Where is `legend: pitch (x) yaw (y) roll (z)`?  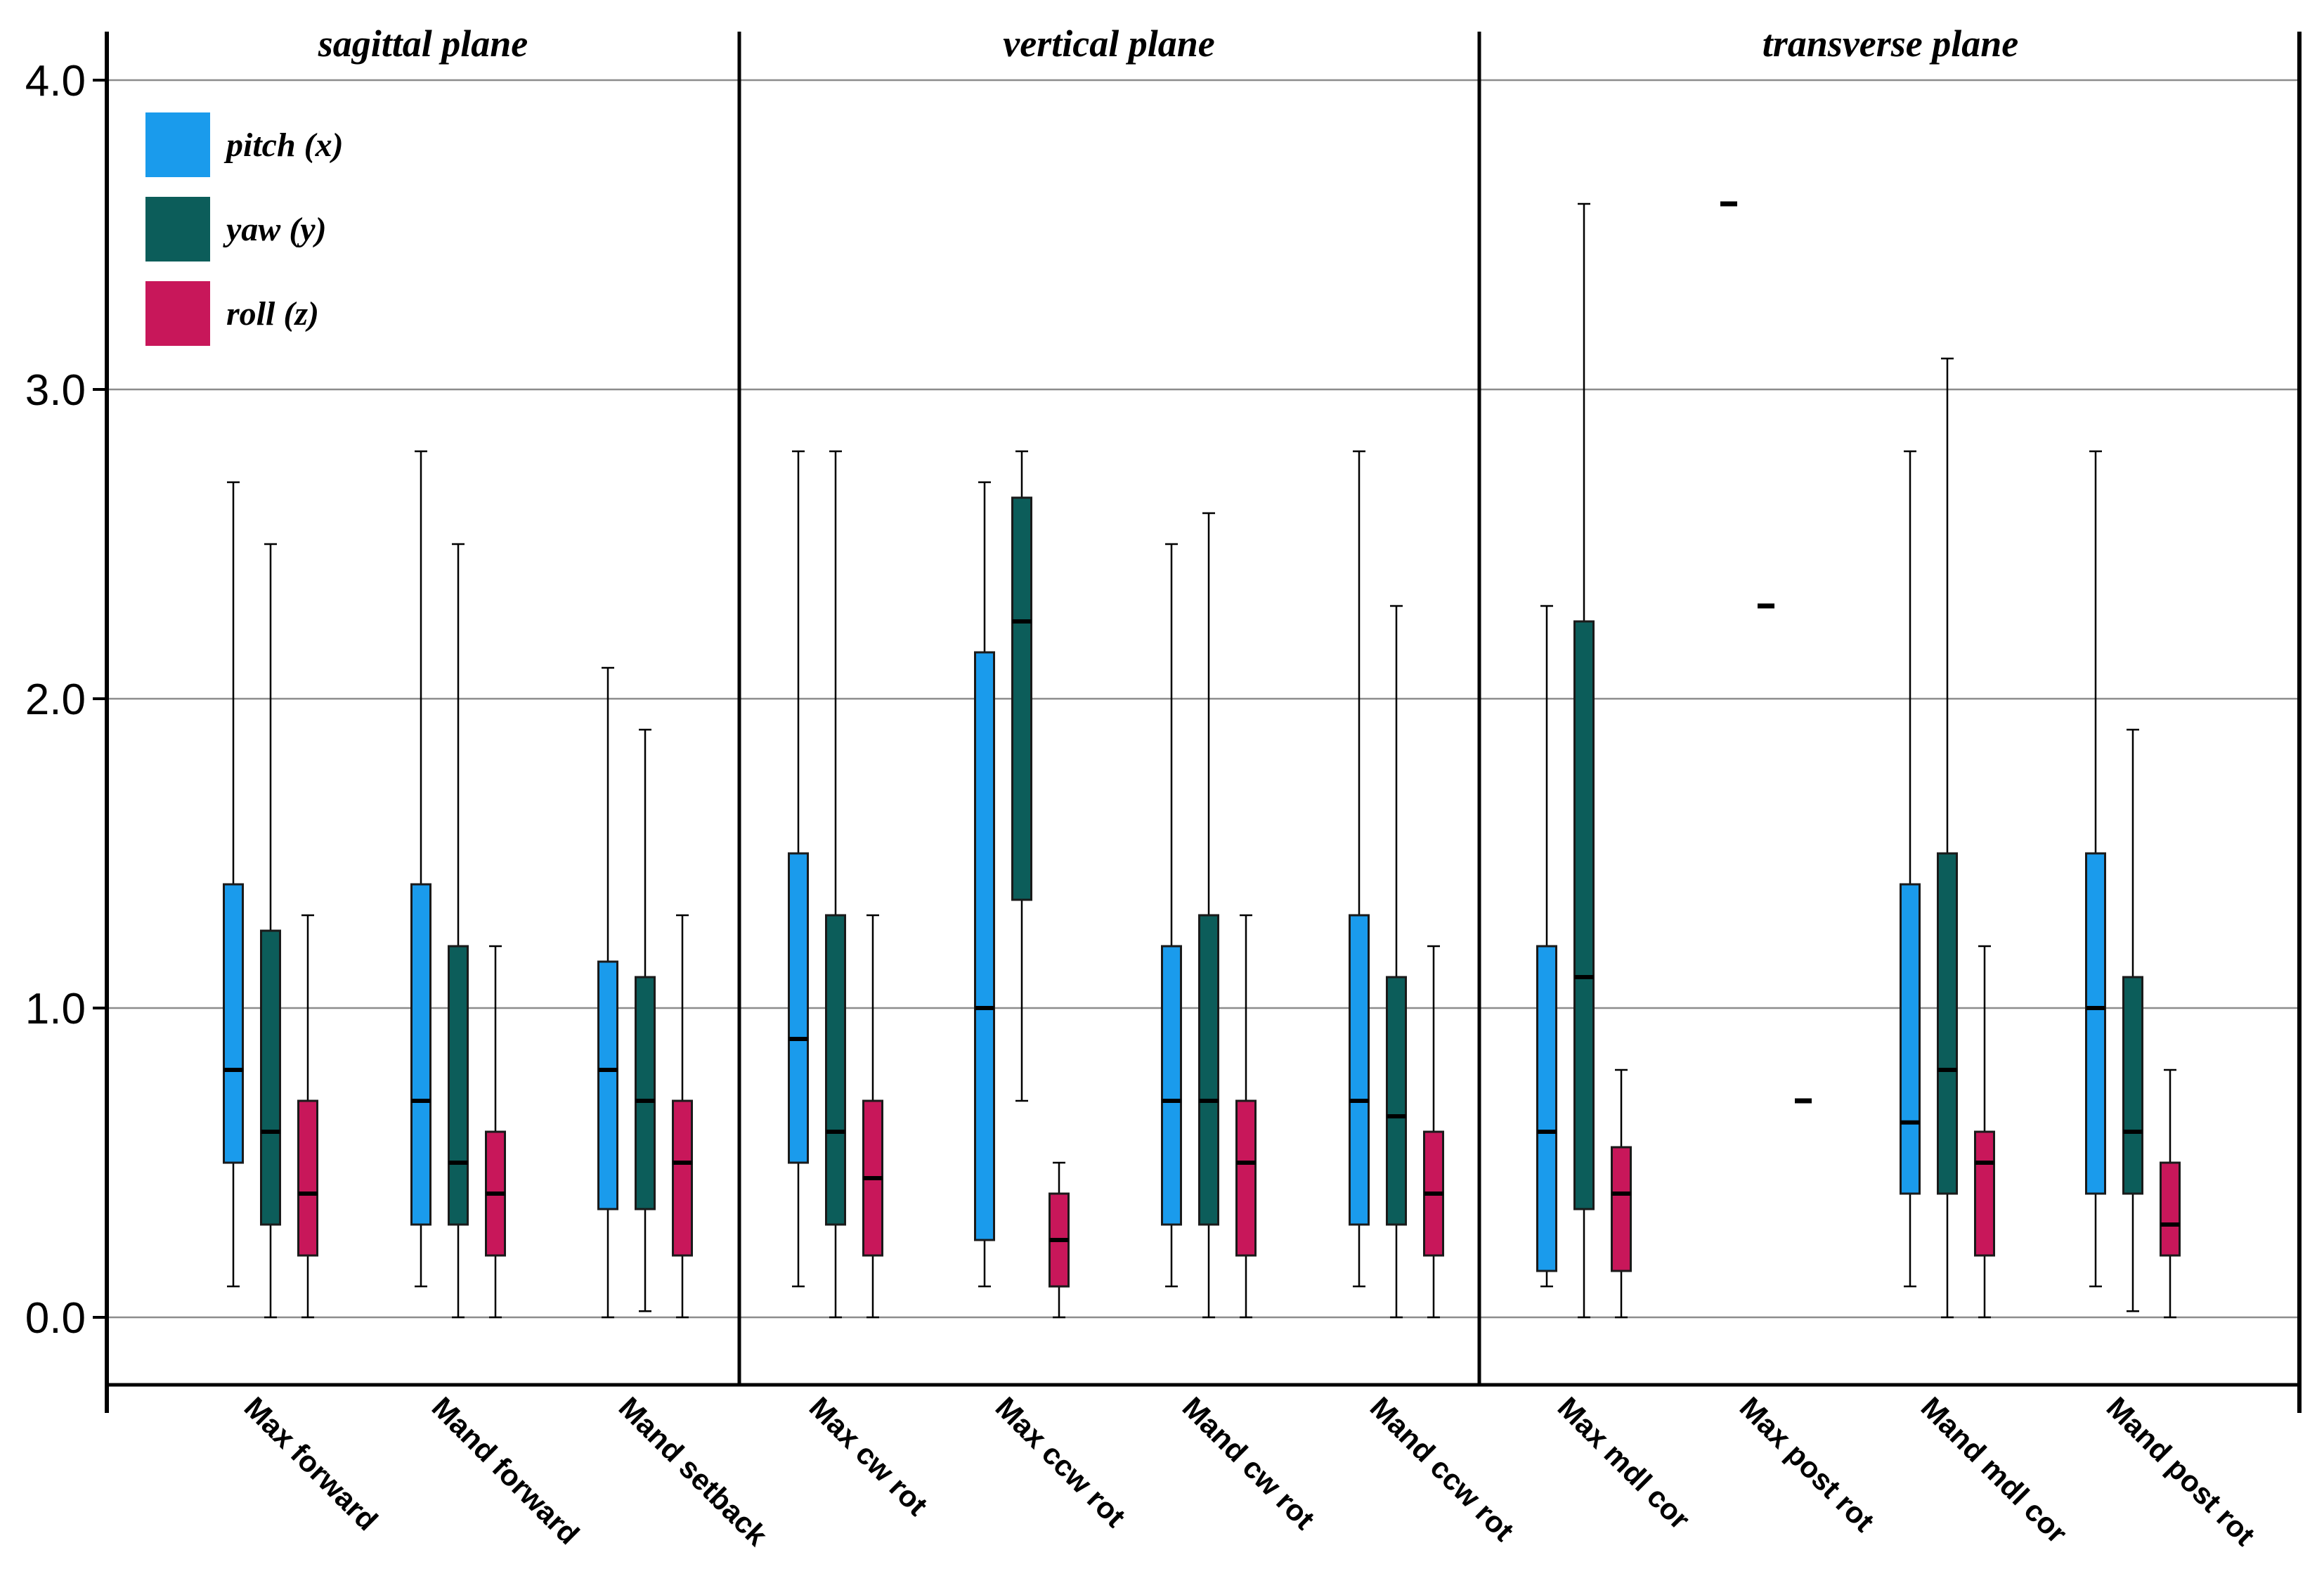
legend: pitch (x) yaw (y) roll (z) is located at coordinates (244, 229).